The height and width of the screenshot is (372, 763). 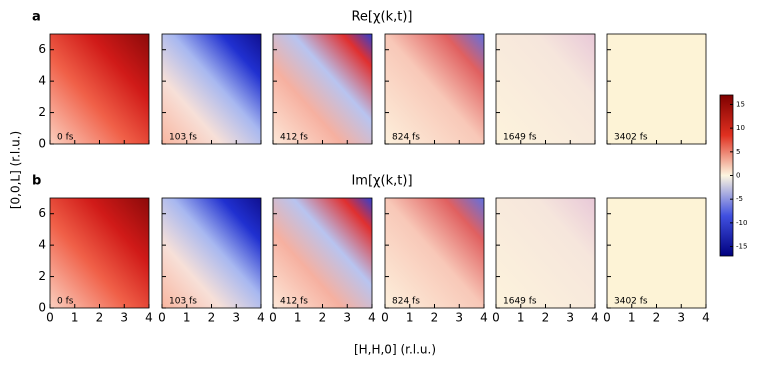 I want to click on colorbar-tick-label: -5, so click(x=739, y=199).